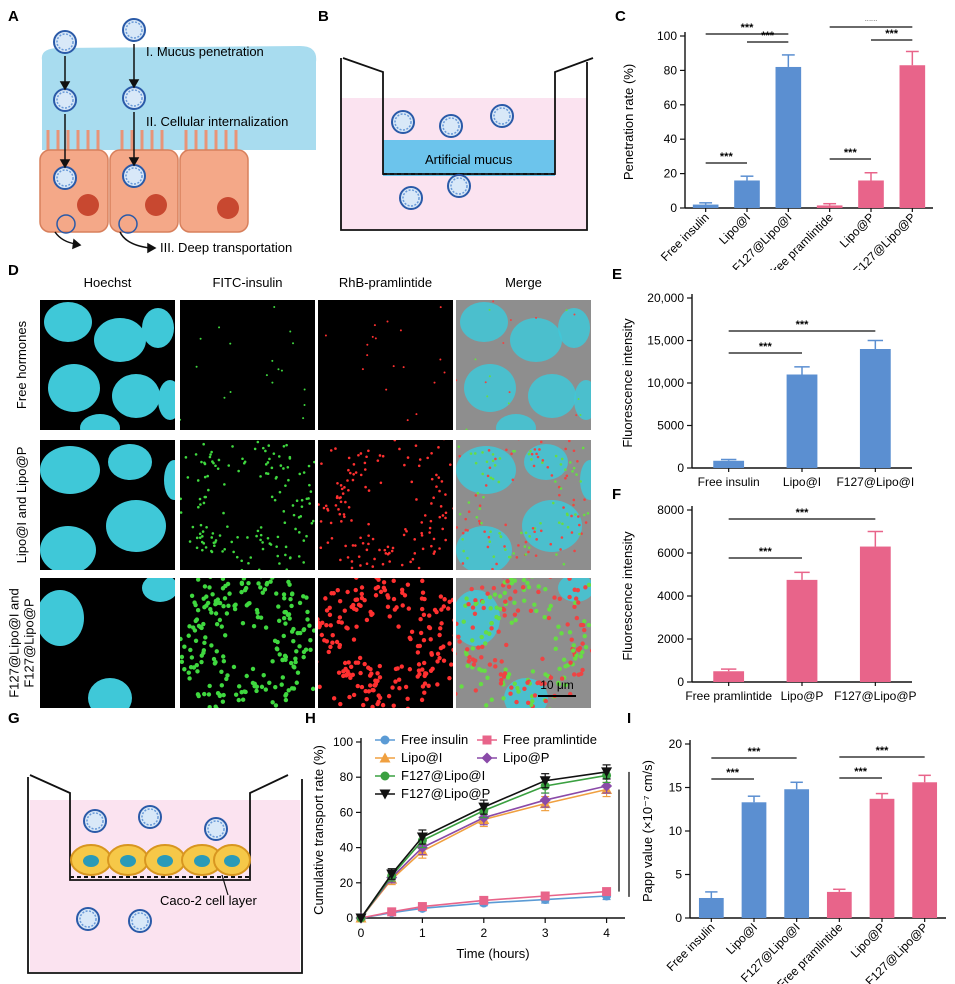  Describe the element at coordinates (422, 837) in the screenshot. I see `data-point` at that location.